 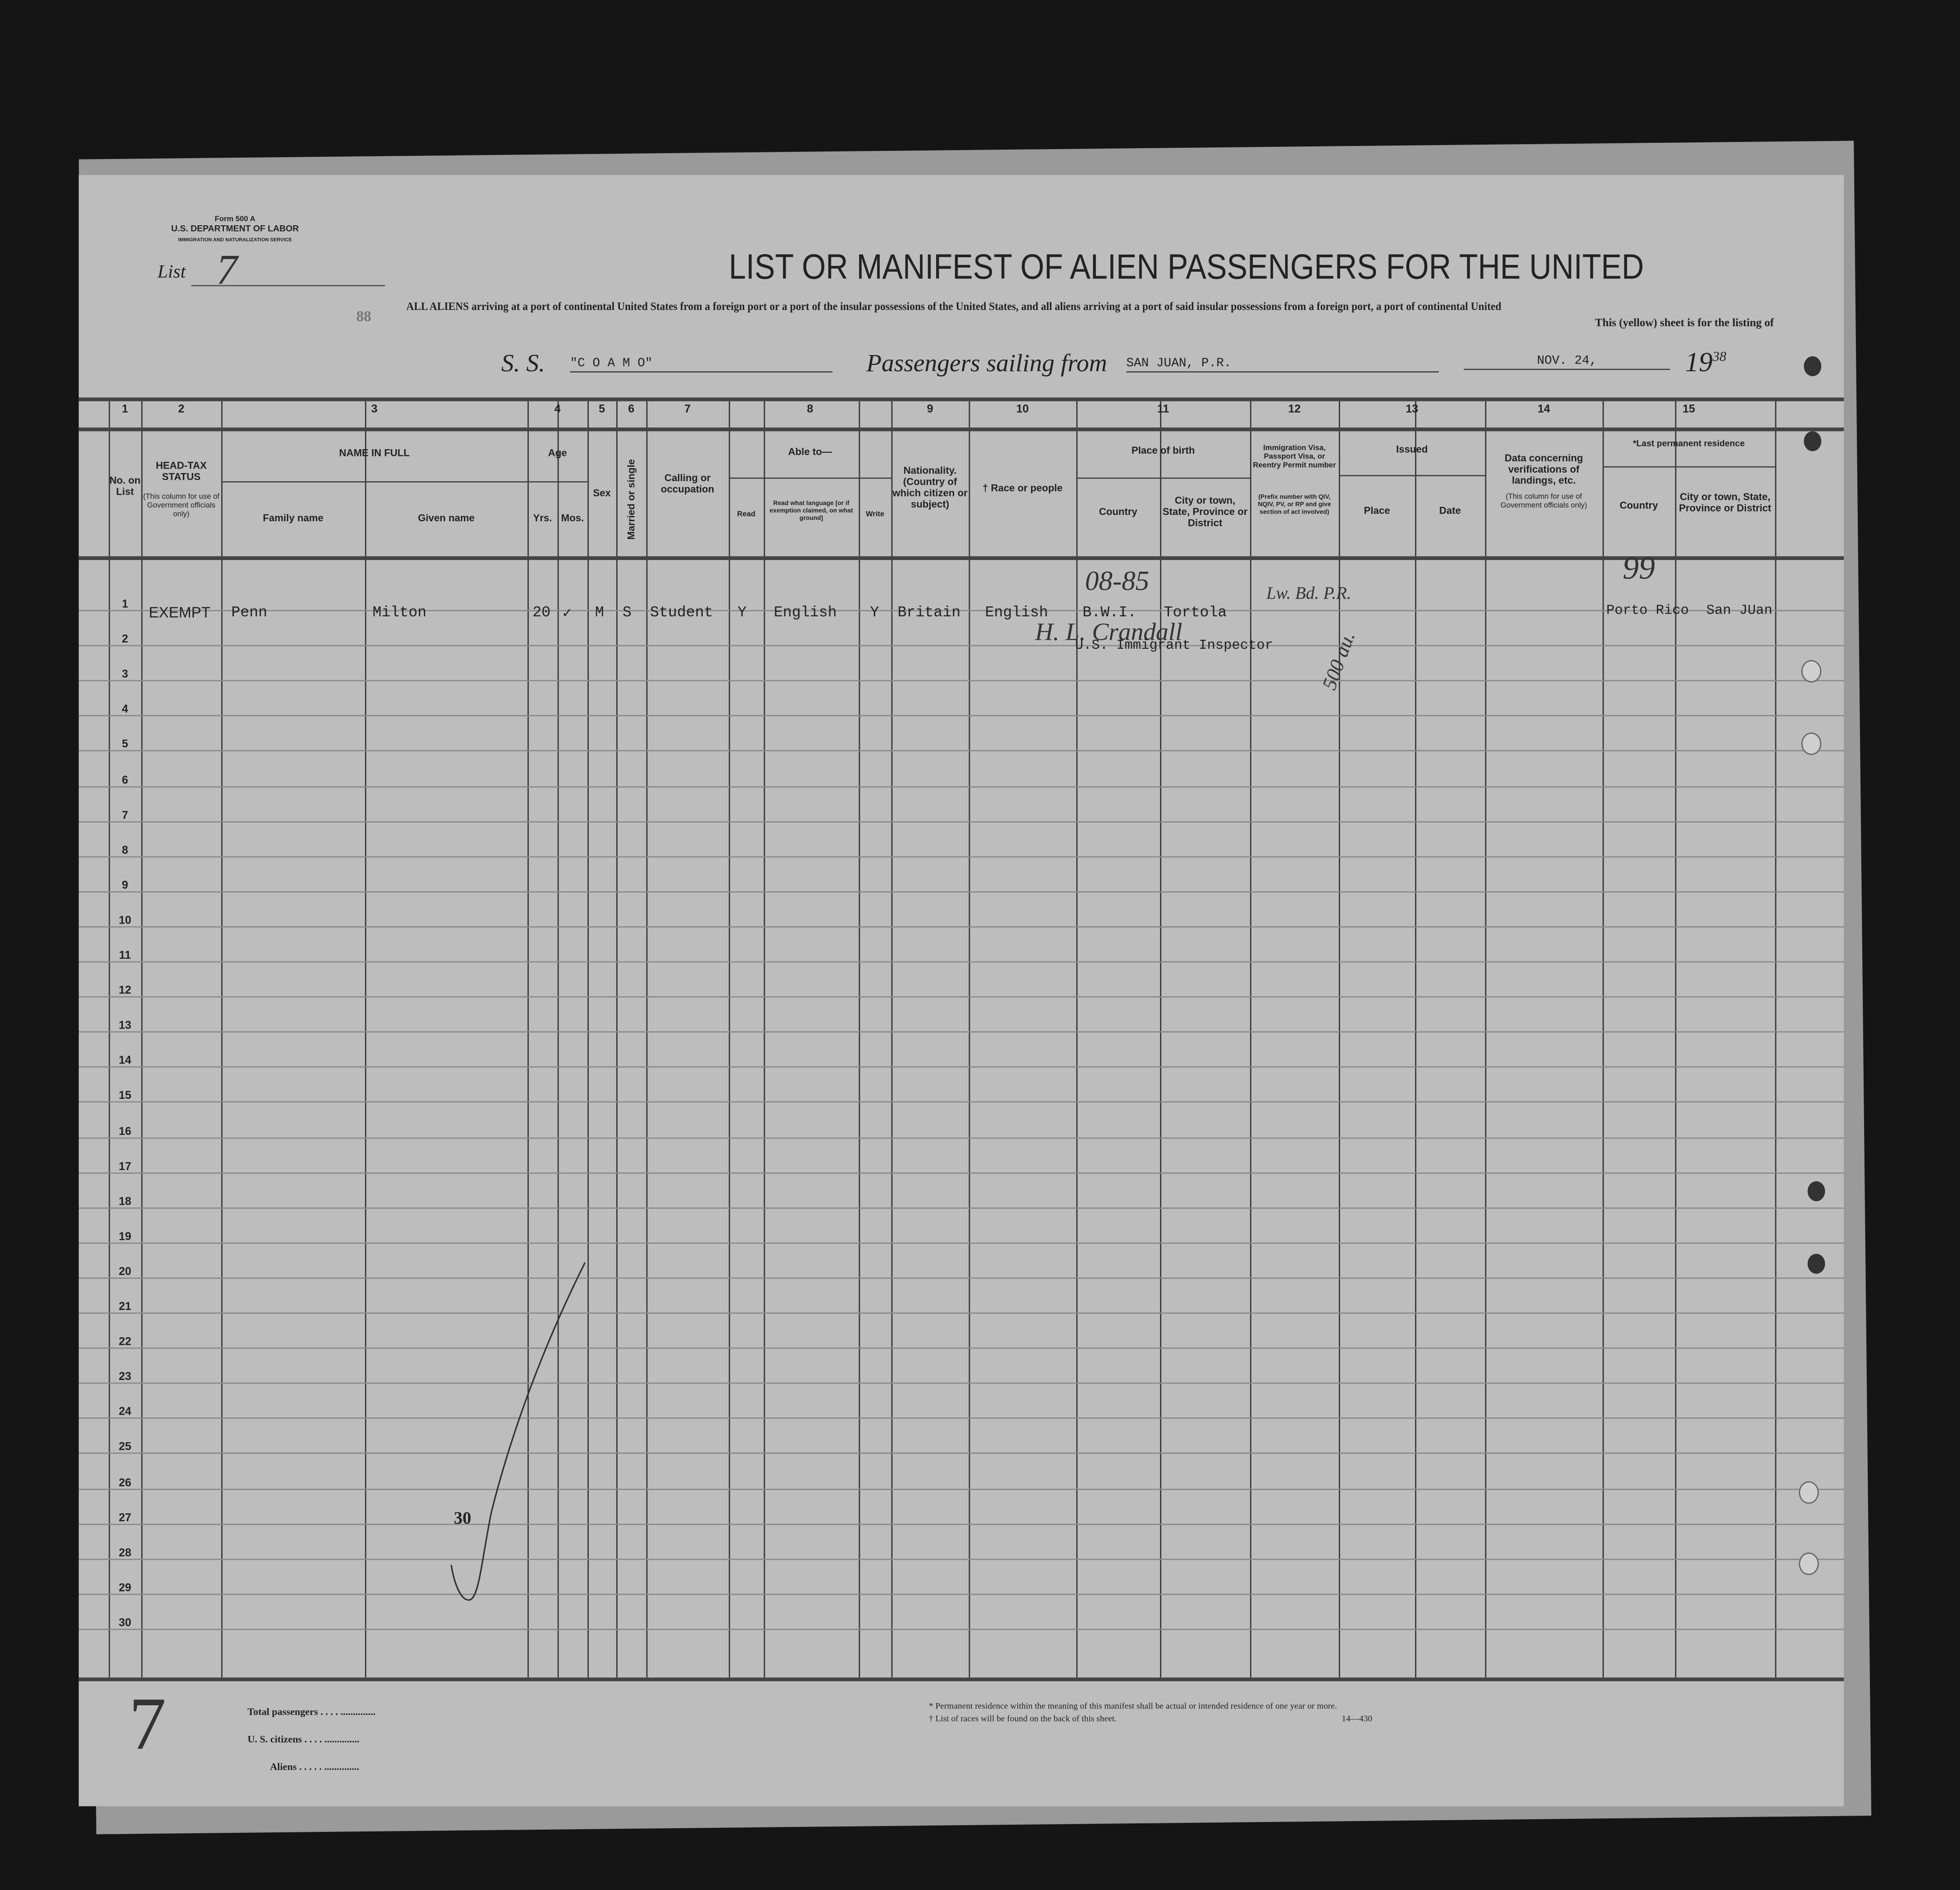 What do you see at coordinates (687, 408) in the screenshot?
I see `column-number: 7` at bounding box center [687, 408].